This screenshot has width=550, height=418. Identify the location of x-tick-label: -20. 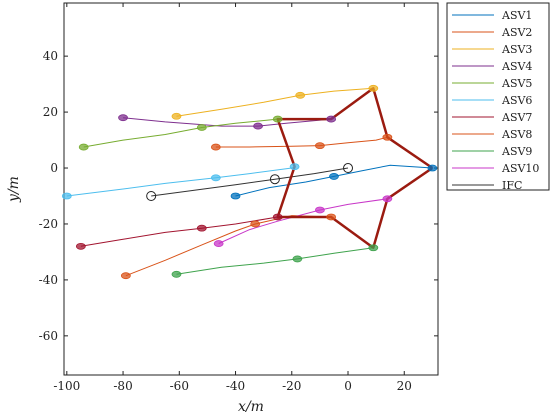
(291, 386).